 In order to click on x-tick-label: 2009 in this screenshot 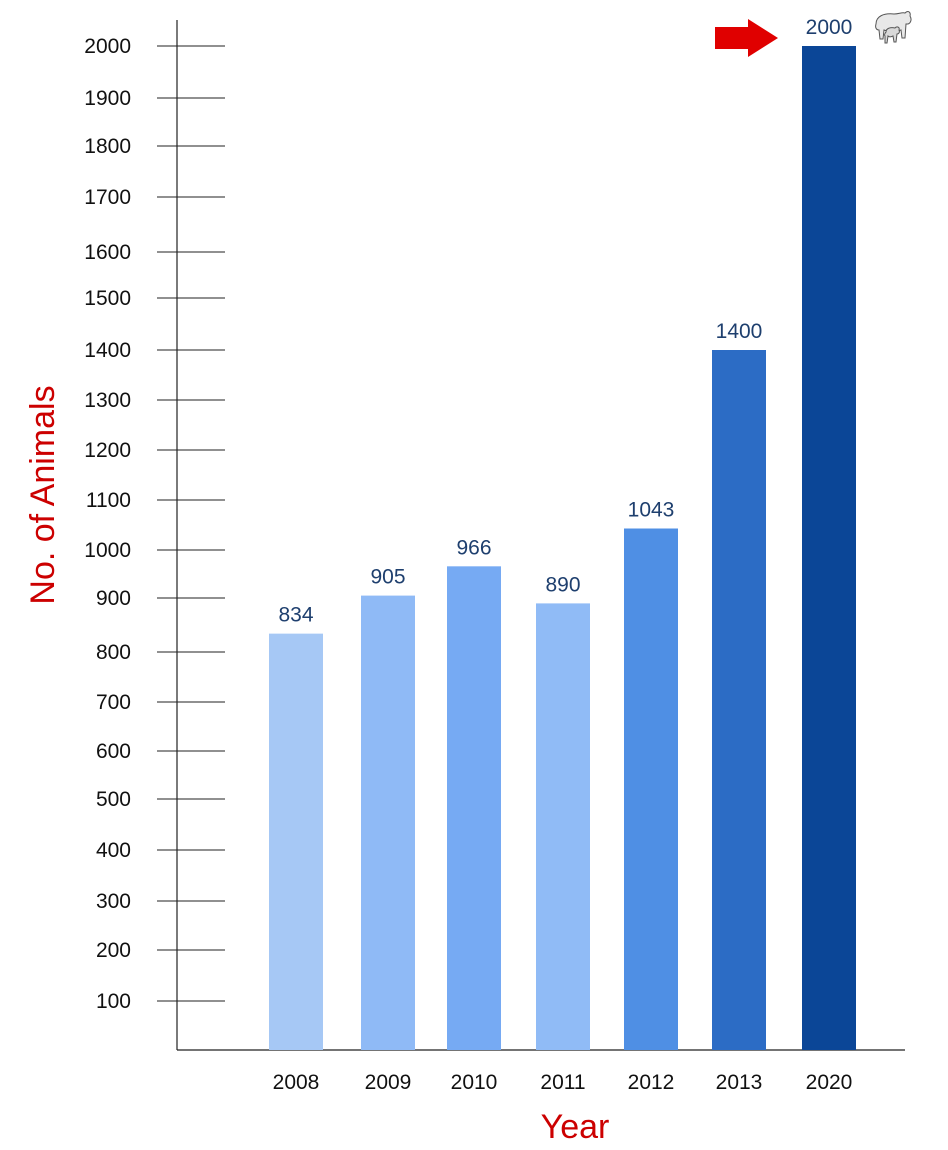, I will do `click(388, 1082)`.